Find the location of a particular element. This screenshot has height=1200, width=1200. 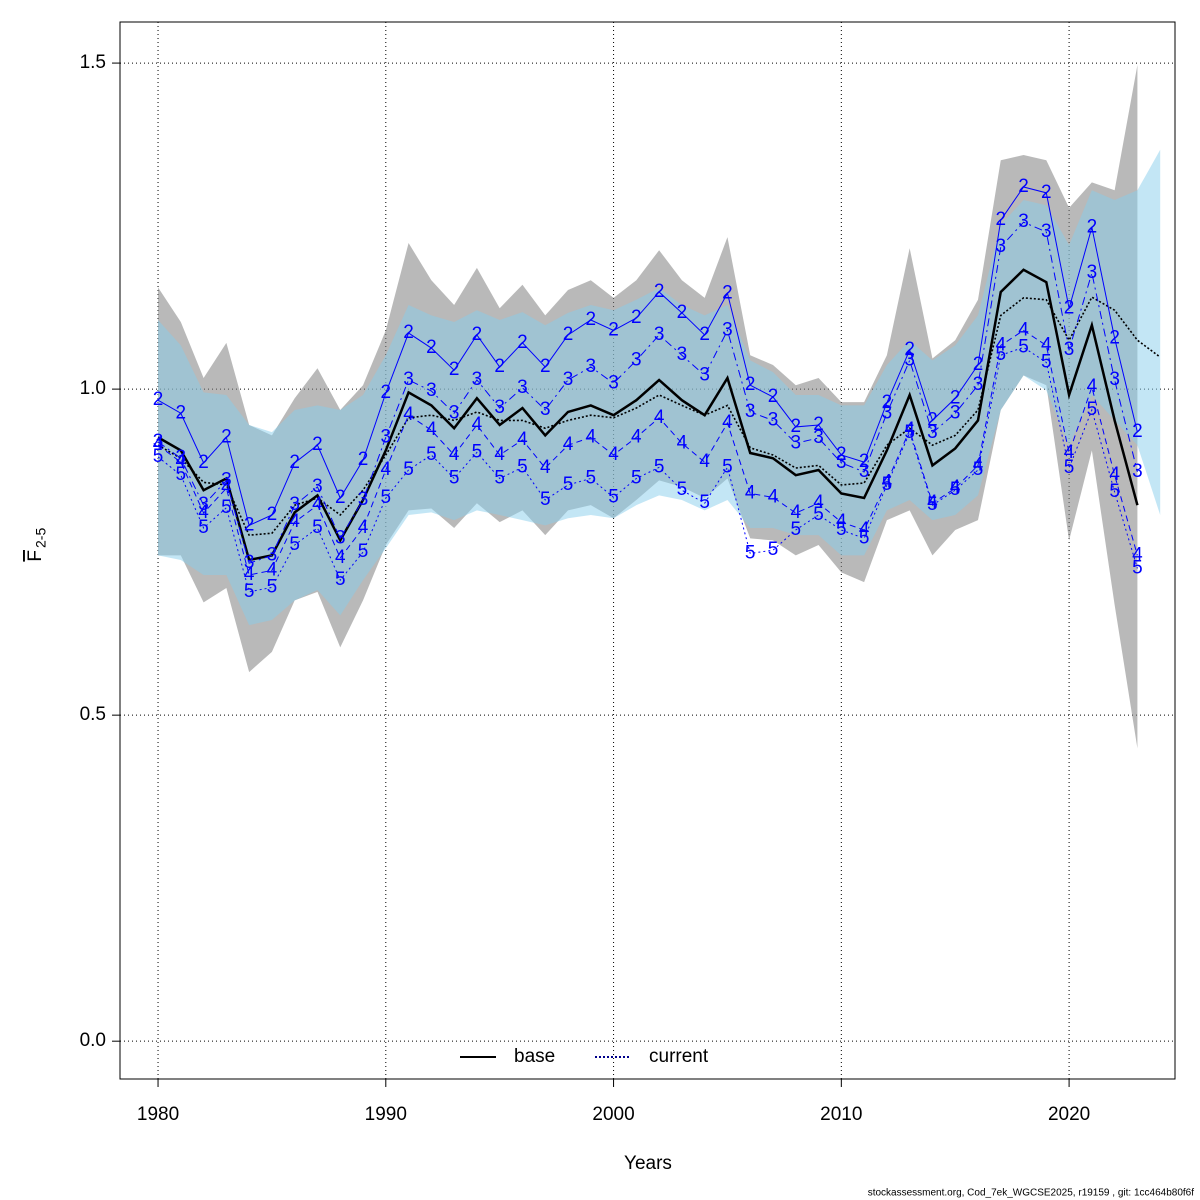

y-axis-label-main: F is located at coordinates (35, 556).